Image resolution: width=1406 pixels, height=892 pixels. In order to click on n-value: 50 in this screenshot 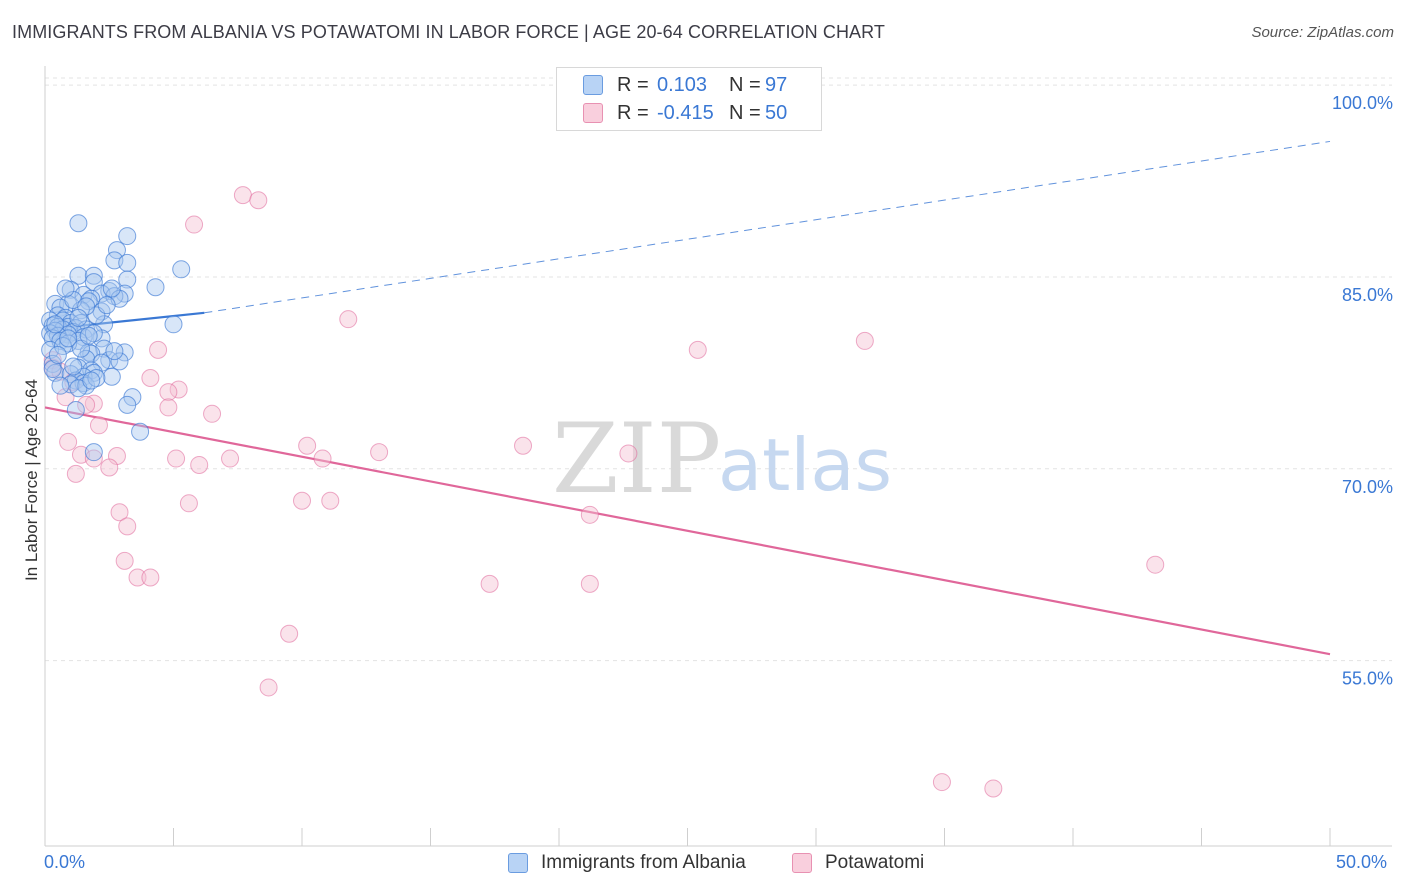, I will do `click(776, 112)`.